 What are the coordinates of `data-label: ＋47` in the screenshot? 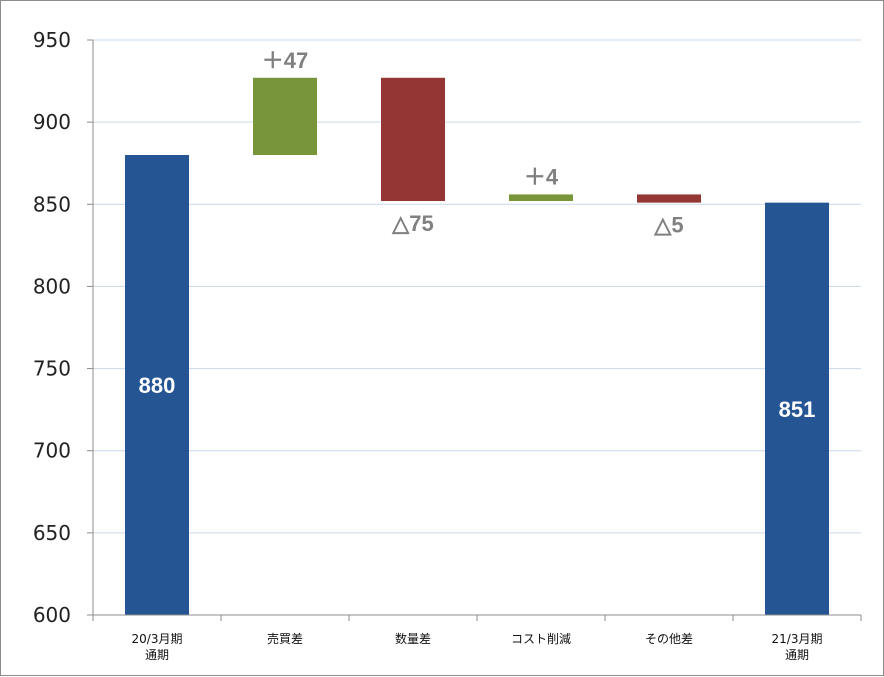 It's located at (285, 60).